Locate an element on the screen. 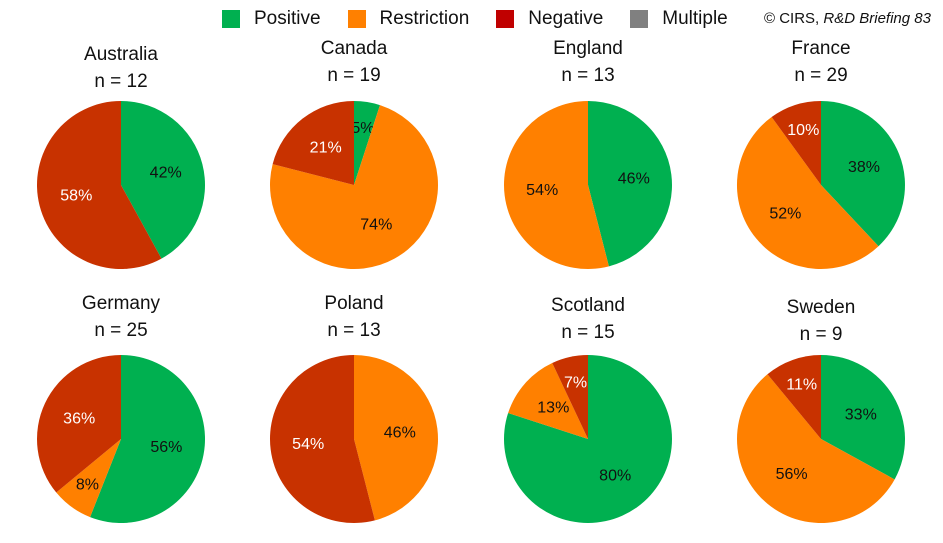 The width and height of the screenshot is (943, 543). pie-count-poland: n = 13 is located at coordinates (354, 330).